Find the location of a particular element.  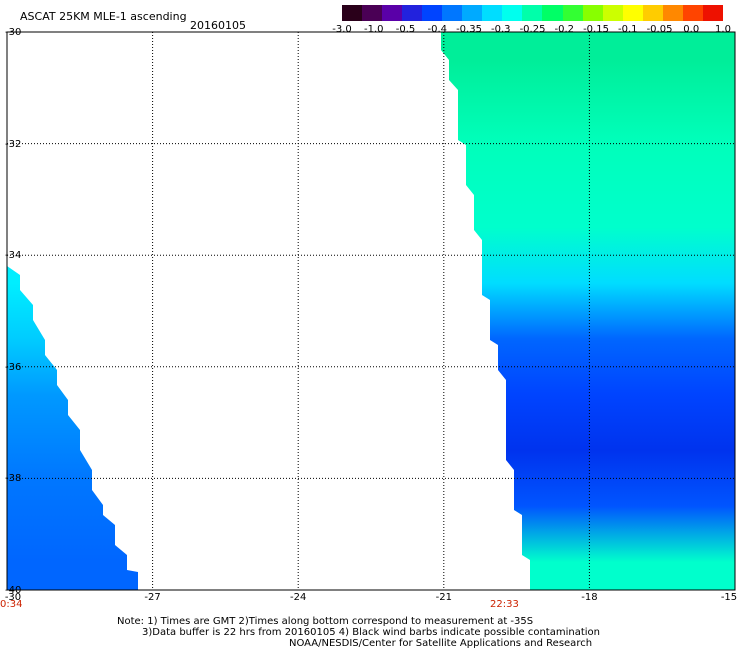

time-label-west: 0:34 is located at coordinates (11, 604).